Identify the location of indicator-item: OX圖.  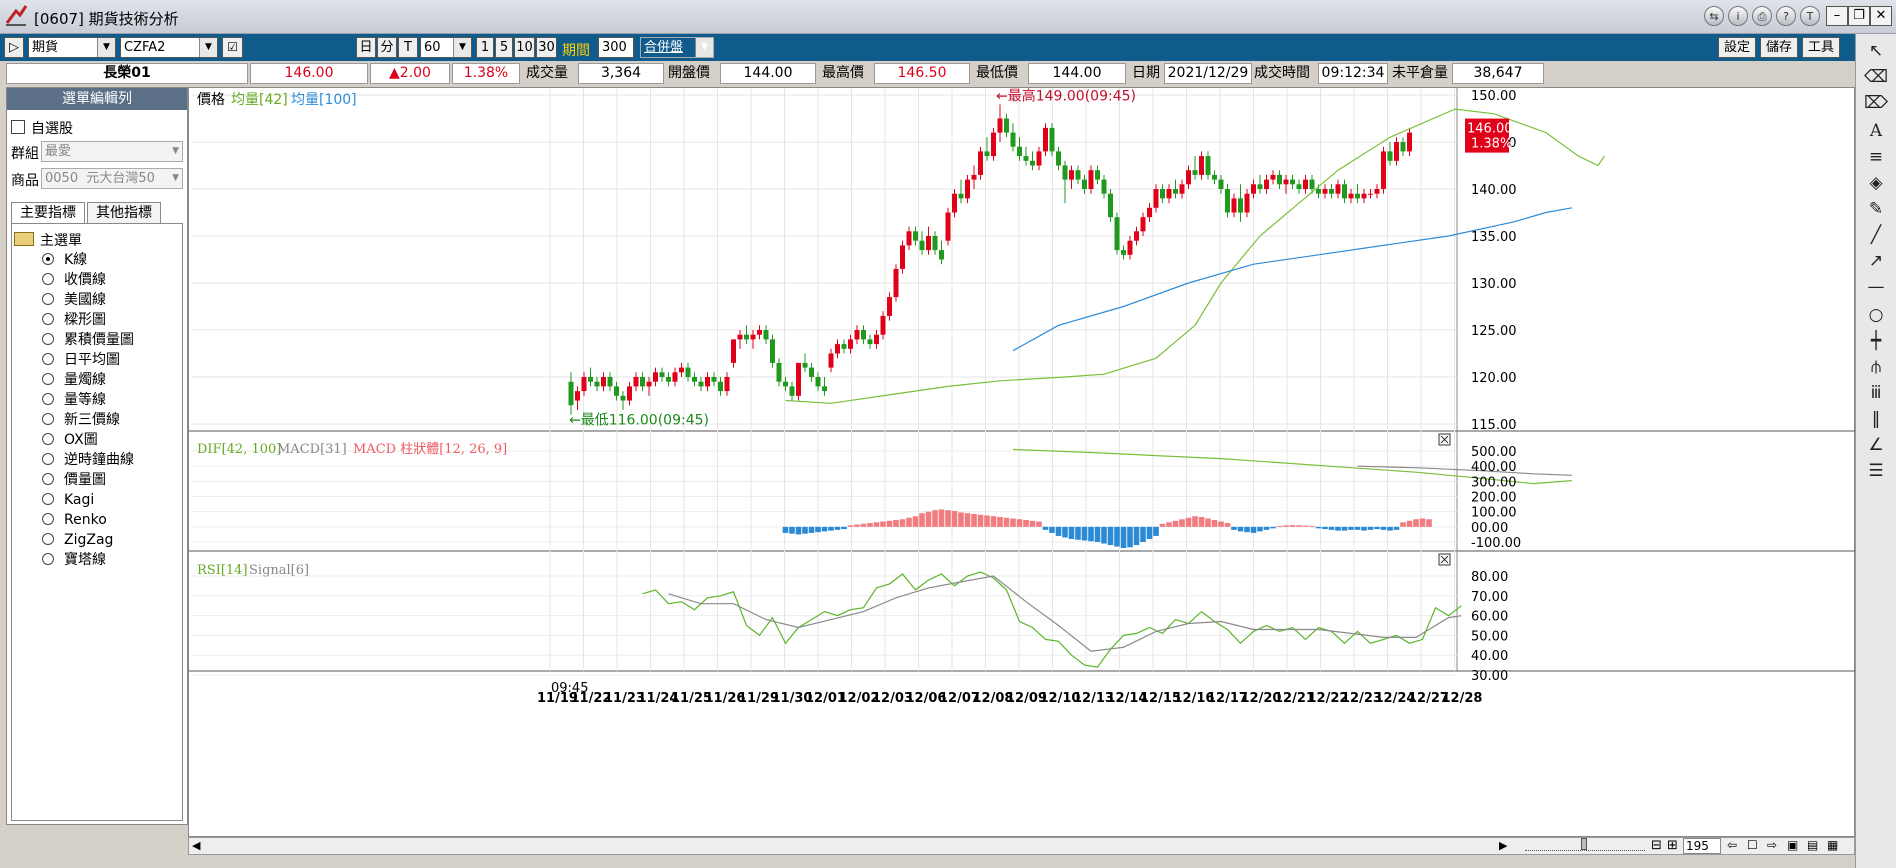
(70, 440).